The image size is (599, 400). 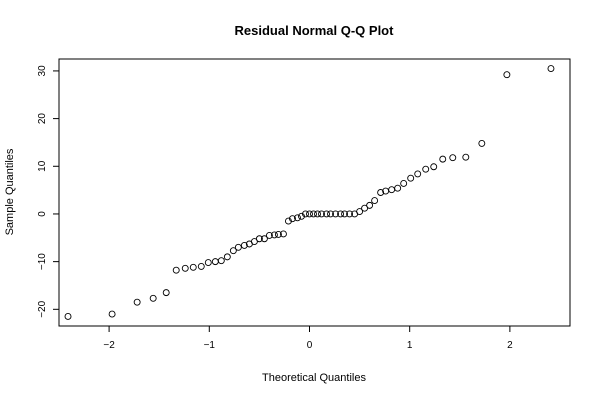 I want to click on y-axis-label: Sample Quantiles, so click(x=10, y=191).